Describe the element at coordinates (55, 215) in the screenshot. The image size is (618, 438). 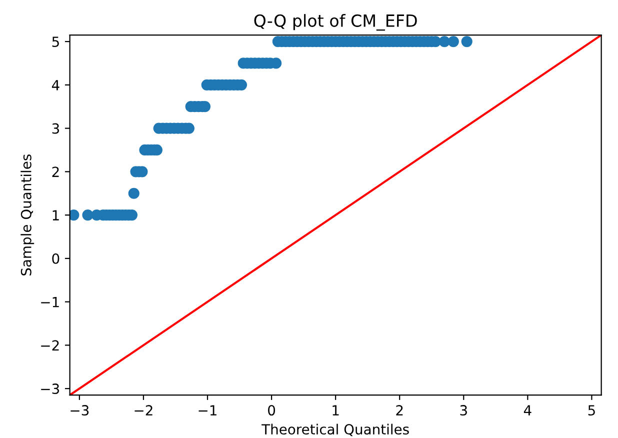
I see `y-tick-label: 1` at that location.